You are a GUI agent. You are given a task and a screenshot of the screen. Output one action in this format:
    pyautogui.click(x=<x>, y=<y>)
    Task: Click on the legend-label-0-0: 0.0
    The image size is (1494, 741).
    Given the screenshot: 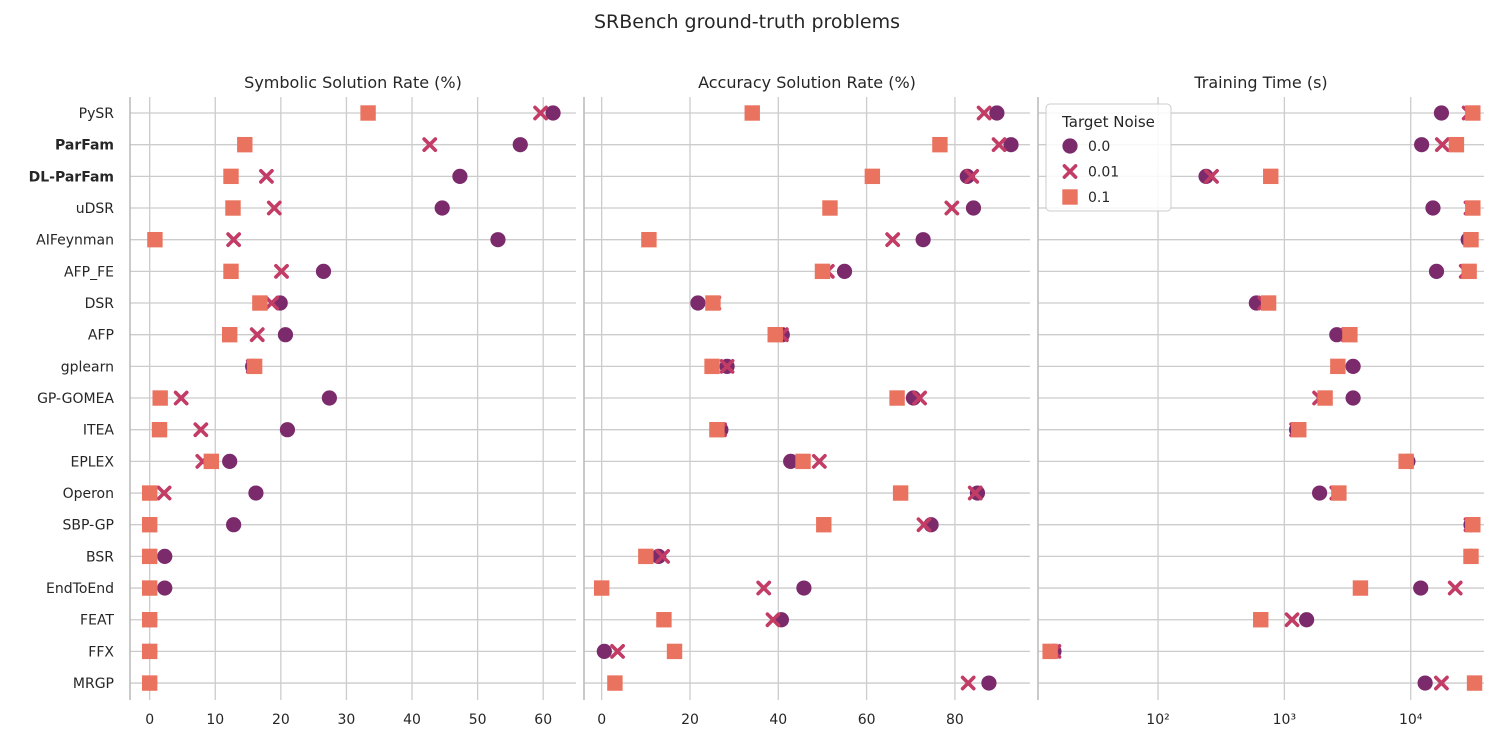 What is the action you would take?
    pyautogui.click(x=1099, y=147)
    